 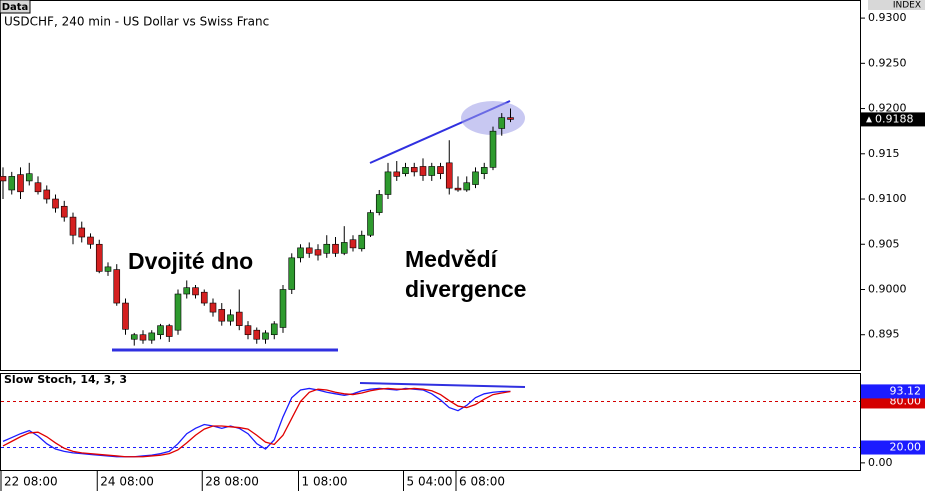 What do you see at coordinates (493, 118) in the screenshot?
I see `highlight` at bounding box center [493, 118].